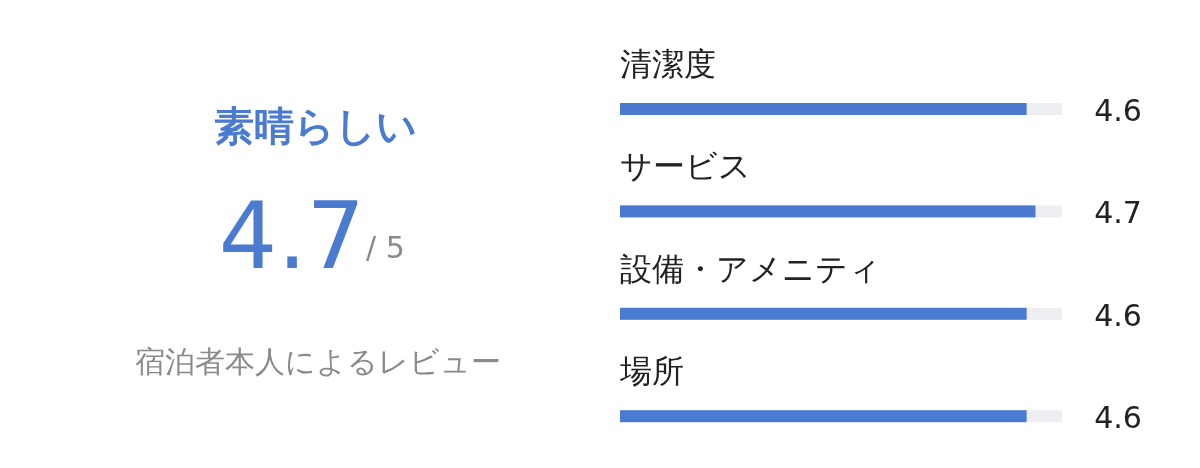 The image size is (1200, 468). What do you see at coordinates (685, 166) in the screenshot?
I see `y-tick-label: サービス` at bounding box center [685, 166].